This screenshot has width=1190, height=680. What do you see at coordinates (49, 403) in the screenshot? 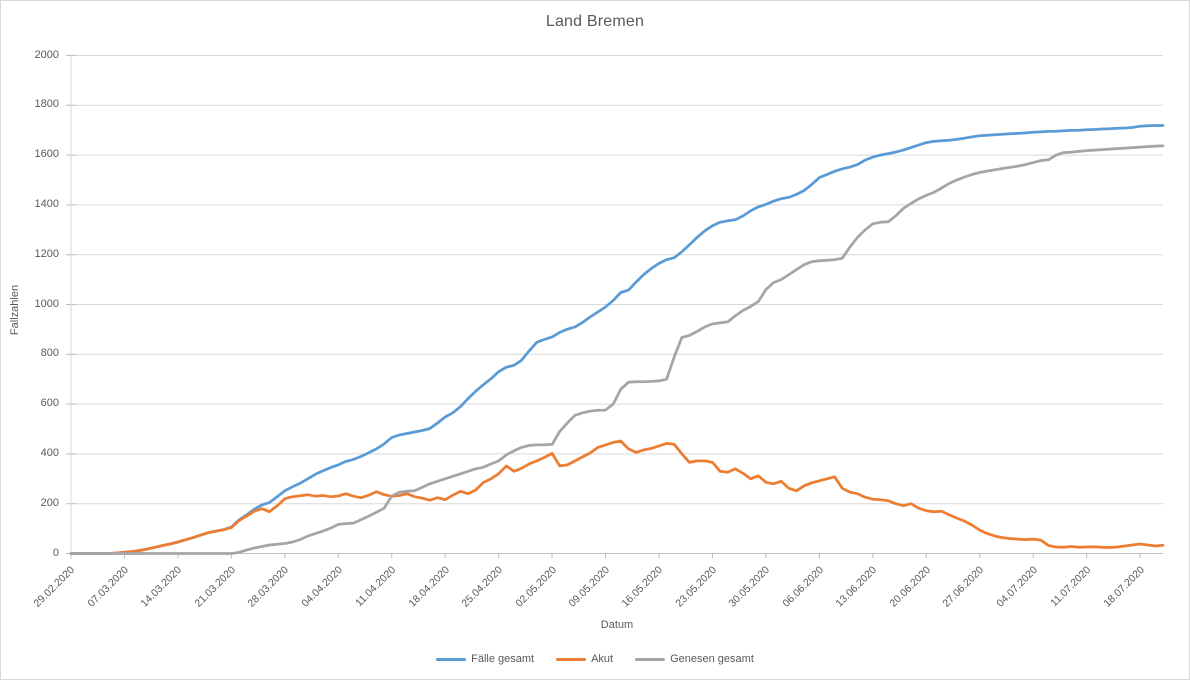
I see `y-tick-label: 600` at bounding box center [49, 403].